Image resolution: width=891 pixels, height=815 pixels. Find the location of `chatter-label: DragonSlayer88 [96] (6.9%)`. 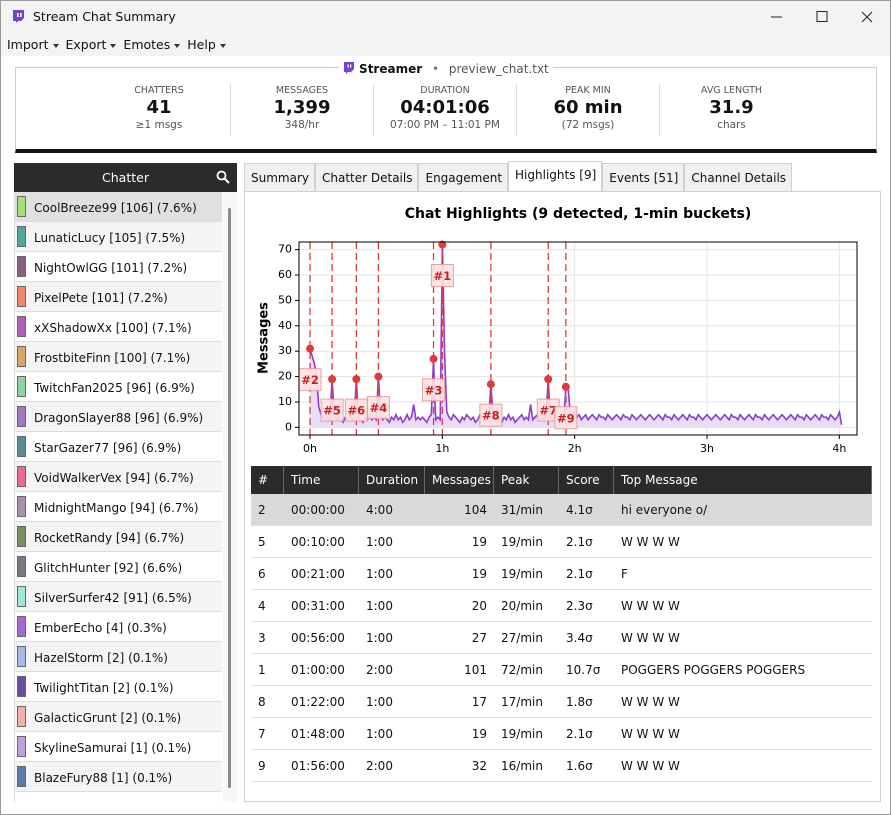

chatter-label: DragonSlayer88 [96] (6.9%) is located at coordinates (119, 418).